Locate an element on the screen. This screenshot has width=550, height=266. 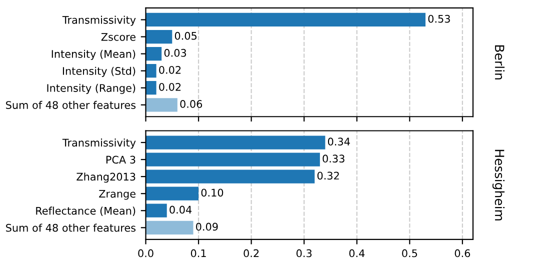
data-label: 0.09 is located at coordinates (207, 226).